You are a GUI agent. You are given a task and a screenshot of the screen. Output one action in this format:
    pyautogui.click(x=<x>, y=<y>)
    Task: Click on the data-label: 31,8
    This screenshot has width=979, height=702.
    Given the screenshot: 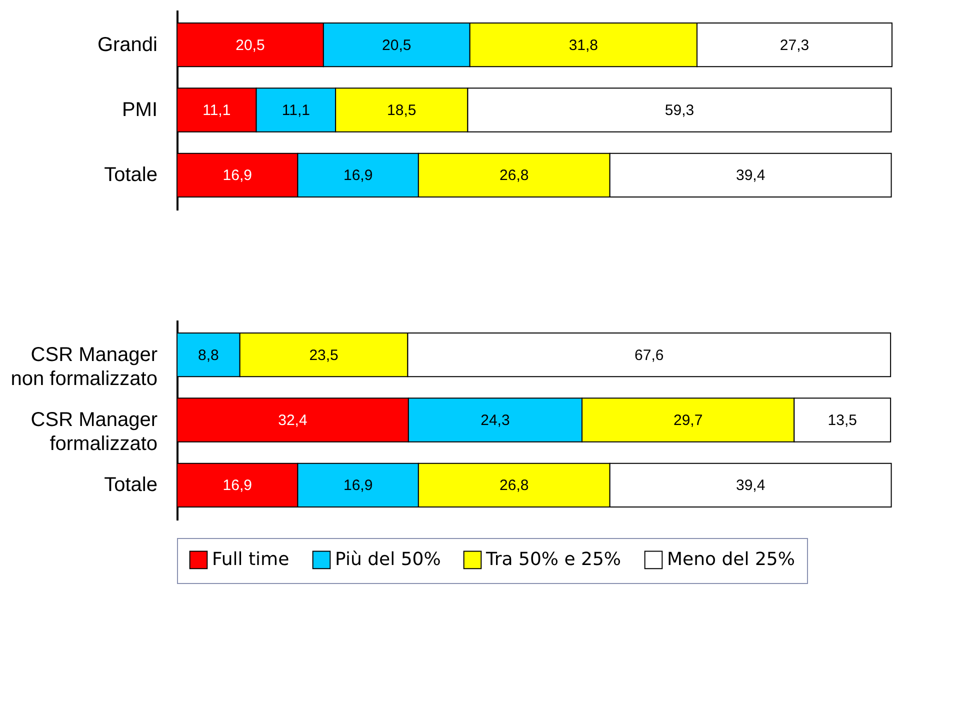 What is the action you would take?
    pyautogui.click(x=583, y=45)
    